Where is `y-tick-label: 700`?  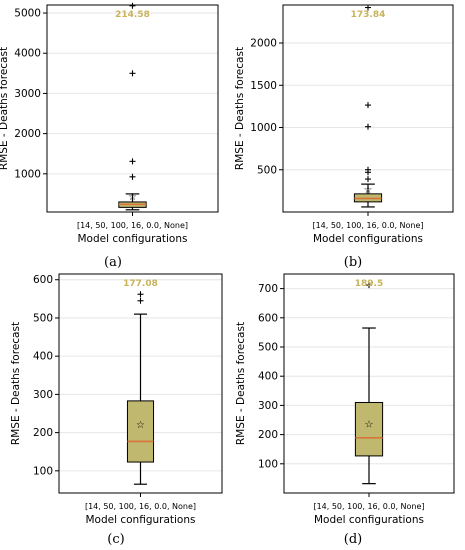 y-tick-label: 700 is located at coordinates (268, 289).